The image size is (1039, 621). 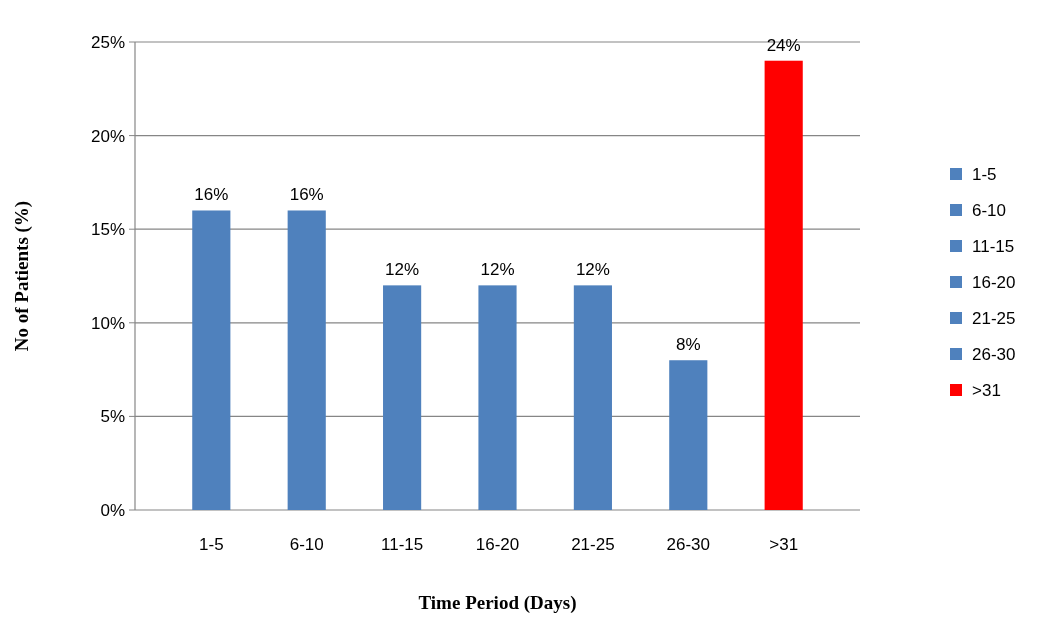 What do you see at coordinates (994, 282) in the screenshot?
I see `legend-label: 16-20` at bounding box center [994, 282].